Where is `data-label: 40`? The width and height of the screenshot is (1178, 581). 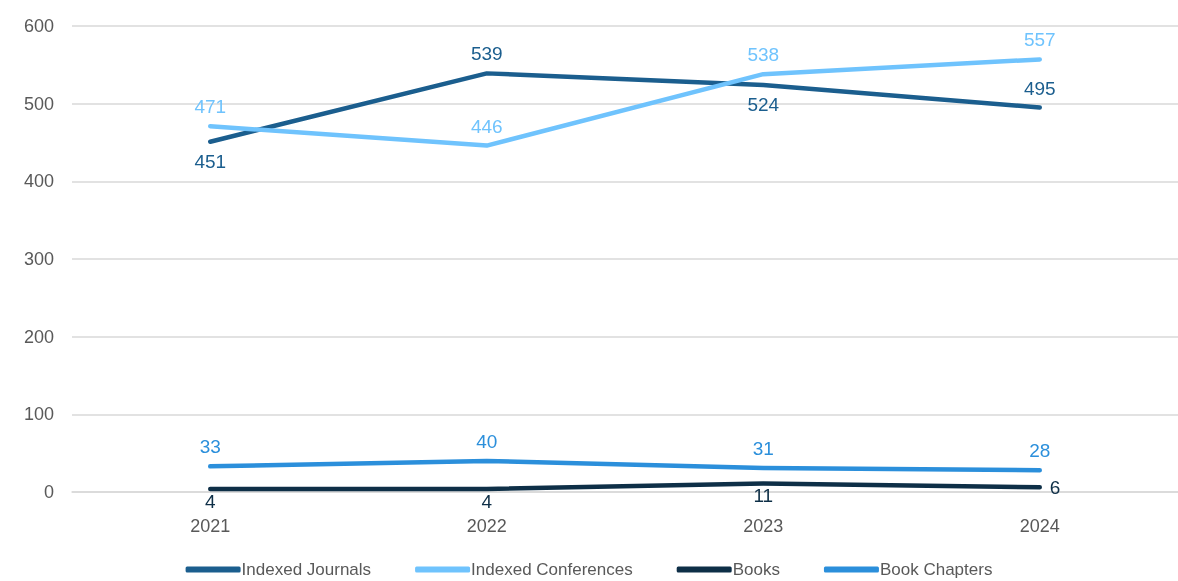 data-label: 40 is located at coordinates (487, 441).